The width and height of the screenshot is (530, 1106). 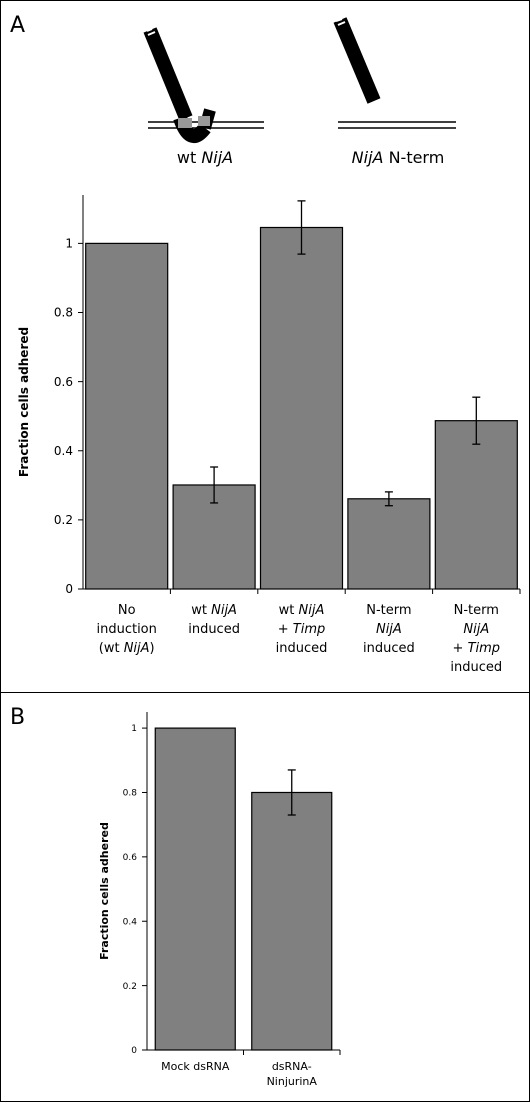 I want to click on x-tick-label: dsRNA-, so click(x=292, y=1066).